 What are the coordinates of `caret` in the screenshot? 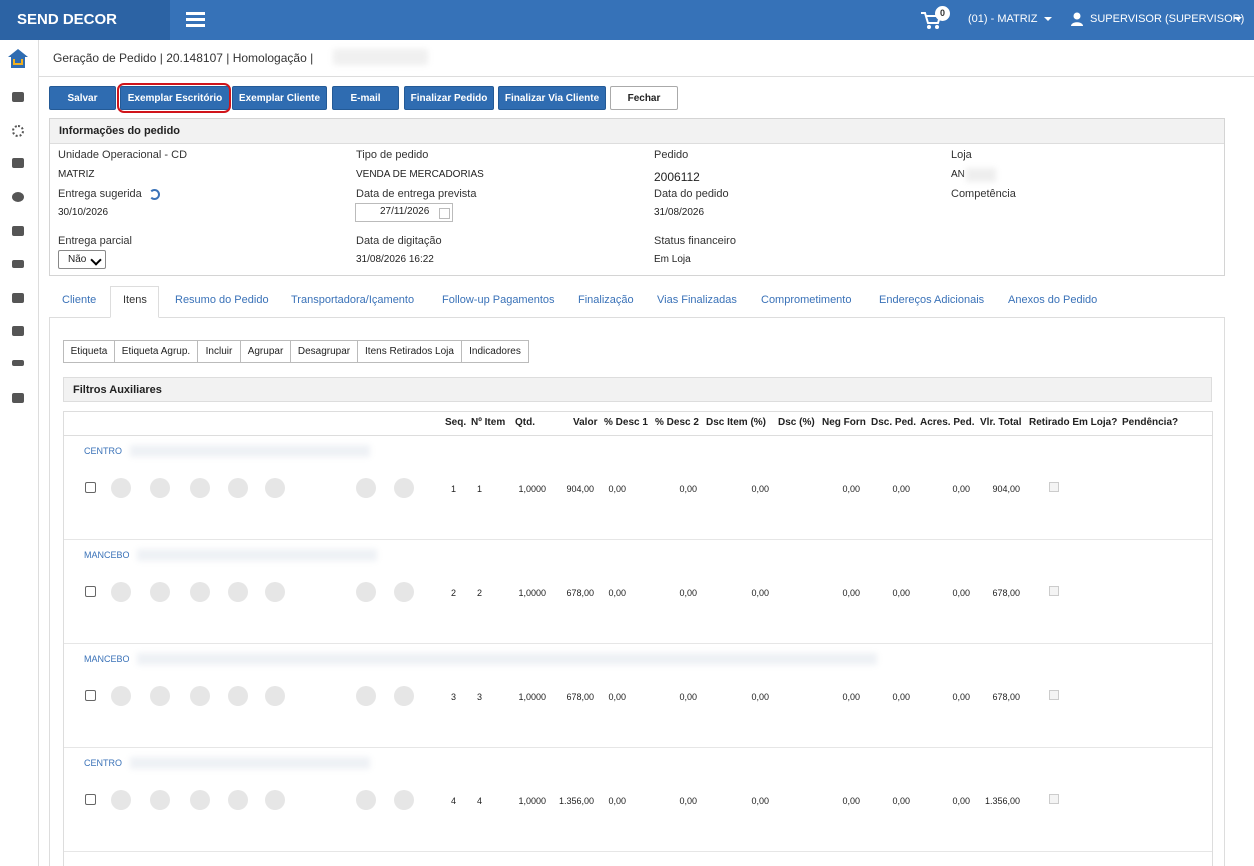 It's located at (1048, 21).